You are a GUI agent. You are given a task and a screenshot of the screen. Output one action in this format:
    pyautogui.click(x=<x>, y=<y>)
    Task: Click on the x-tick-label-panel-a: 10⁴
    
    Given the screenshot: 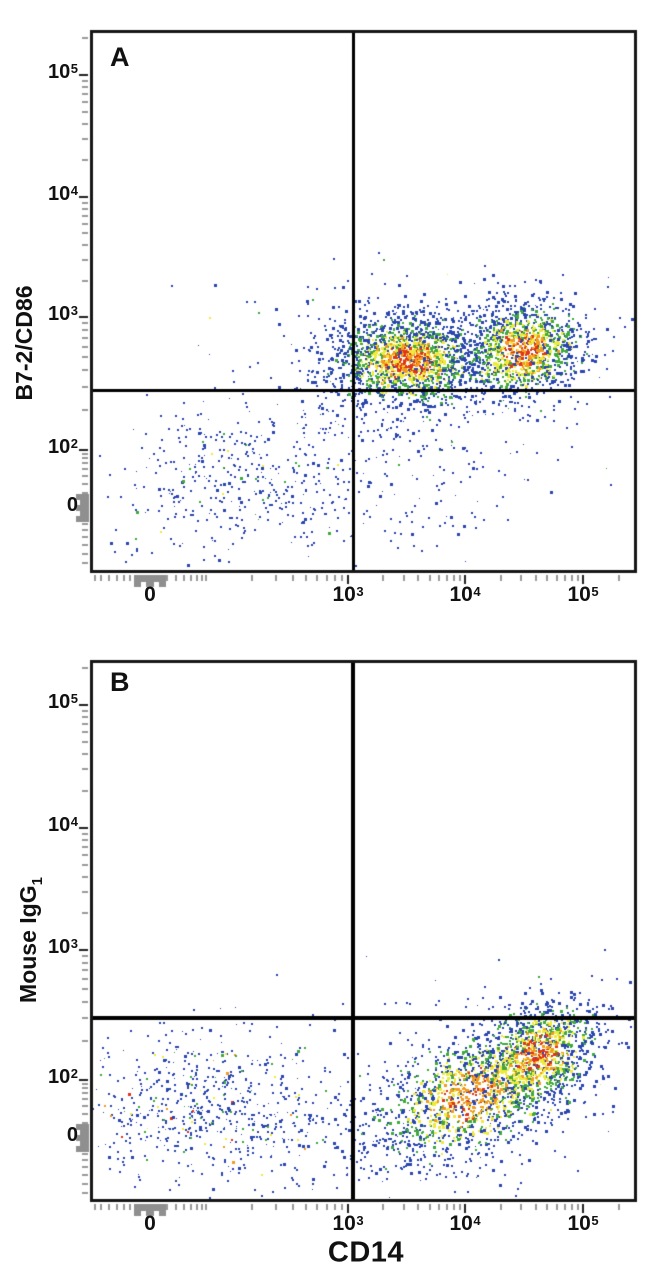 What is the action you would take?
    pyautogui.click(x=465, y=594)
    